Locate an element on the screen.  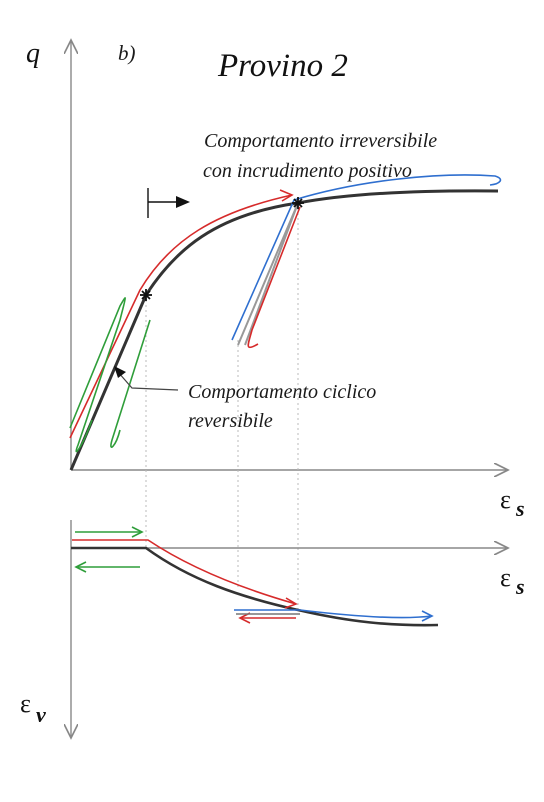
upper-y-axis-label: q is located at coordinates (33, 53).